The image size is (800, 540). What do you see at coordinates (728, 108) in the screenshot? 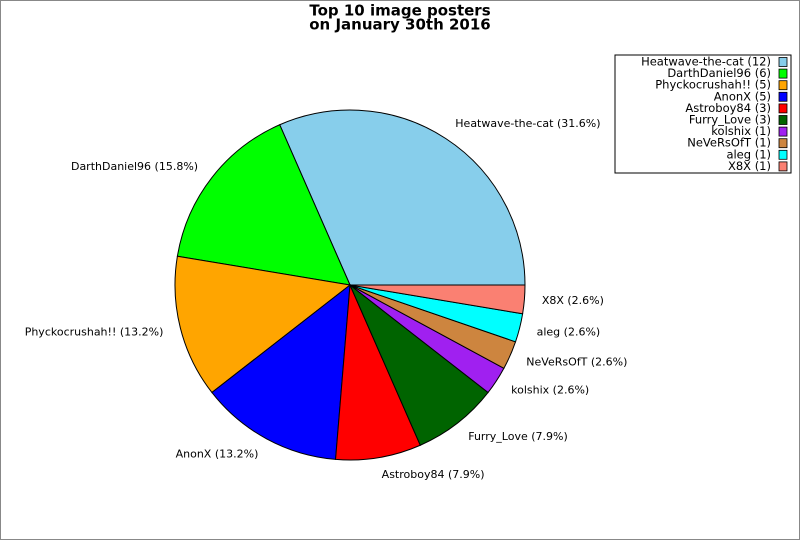
I see `legend-label: Astroboy84 (3)` at bounding box center [728, 108].